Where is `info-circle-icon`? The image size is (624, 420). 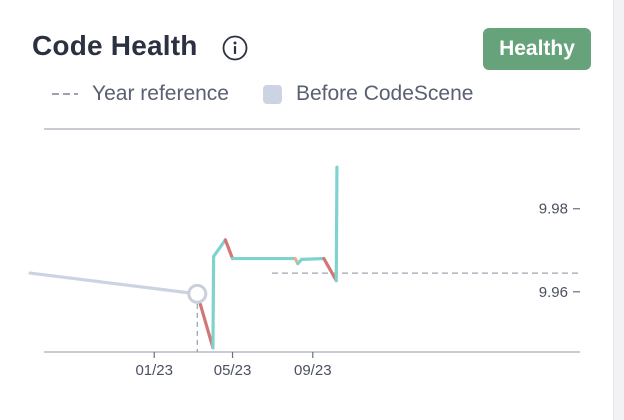 info-circle-icon is located at coordinates (235, 48).